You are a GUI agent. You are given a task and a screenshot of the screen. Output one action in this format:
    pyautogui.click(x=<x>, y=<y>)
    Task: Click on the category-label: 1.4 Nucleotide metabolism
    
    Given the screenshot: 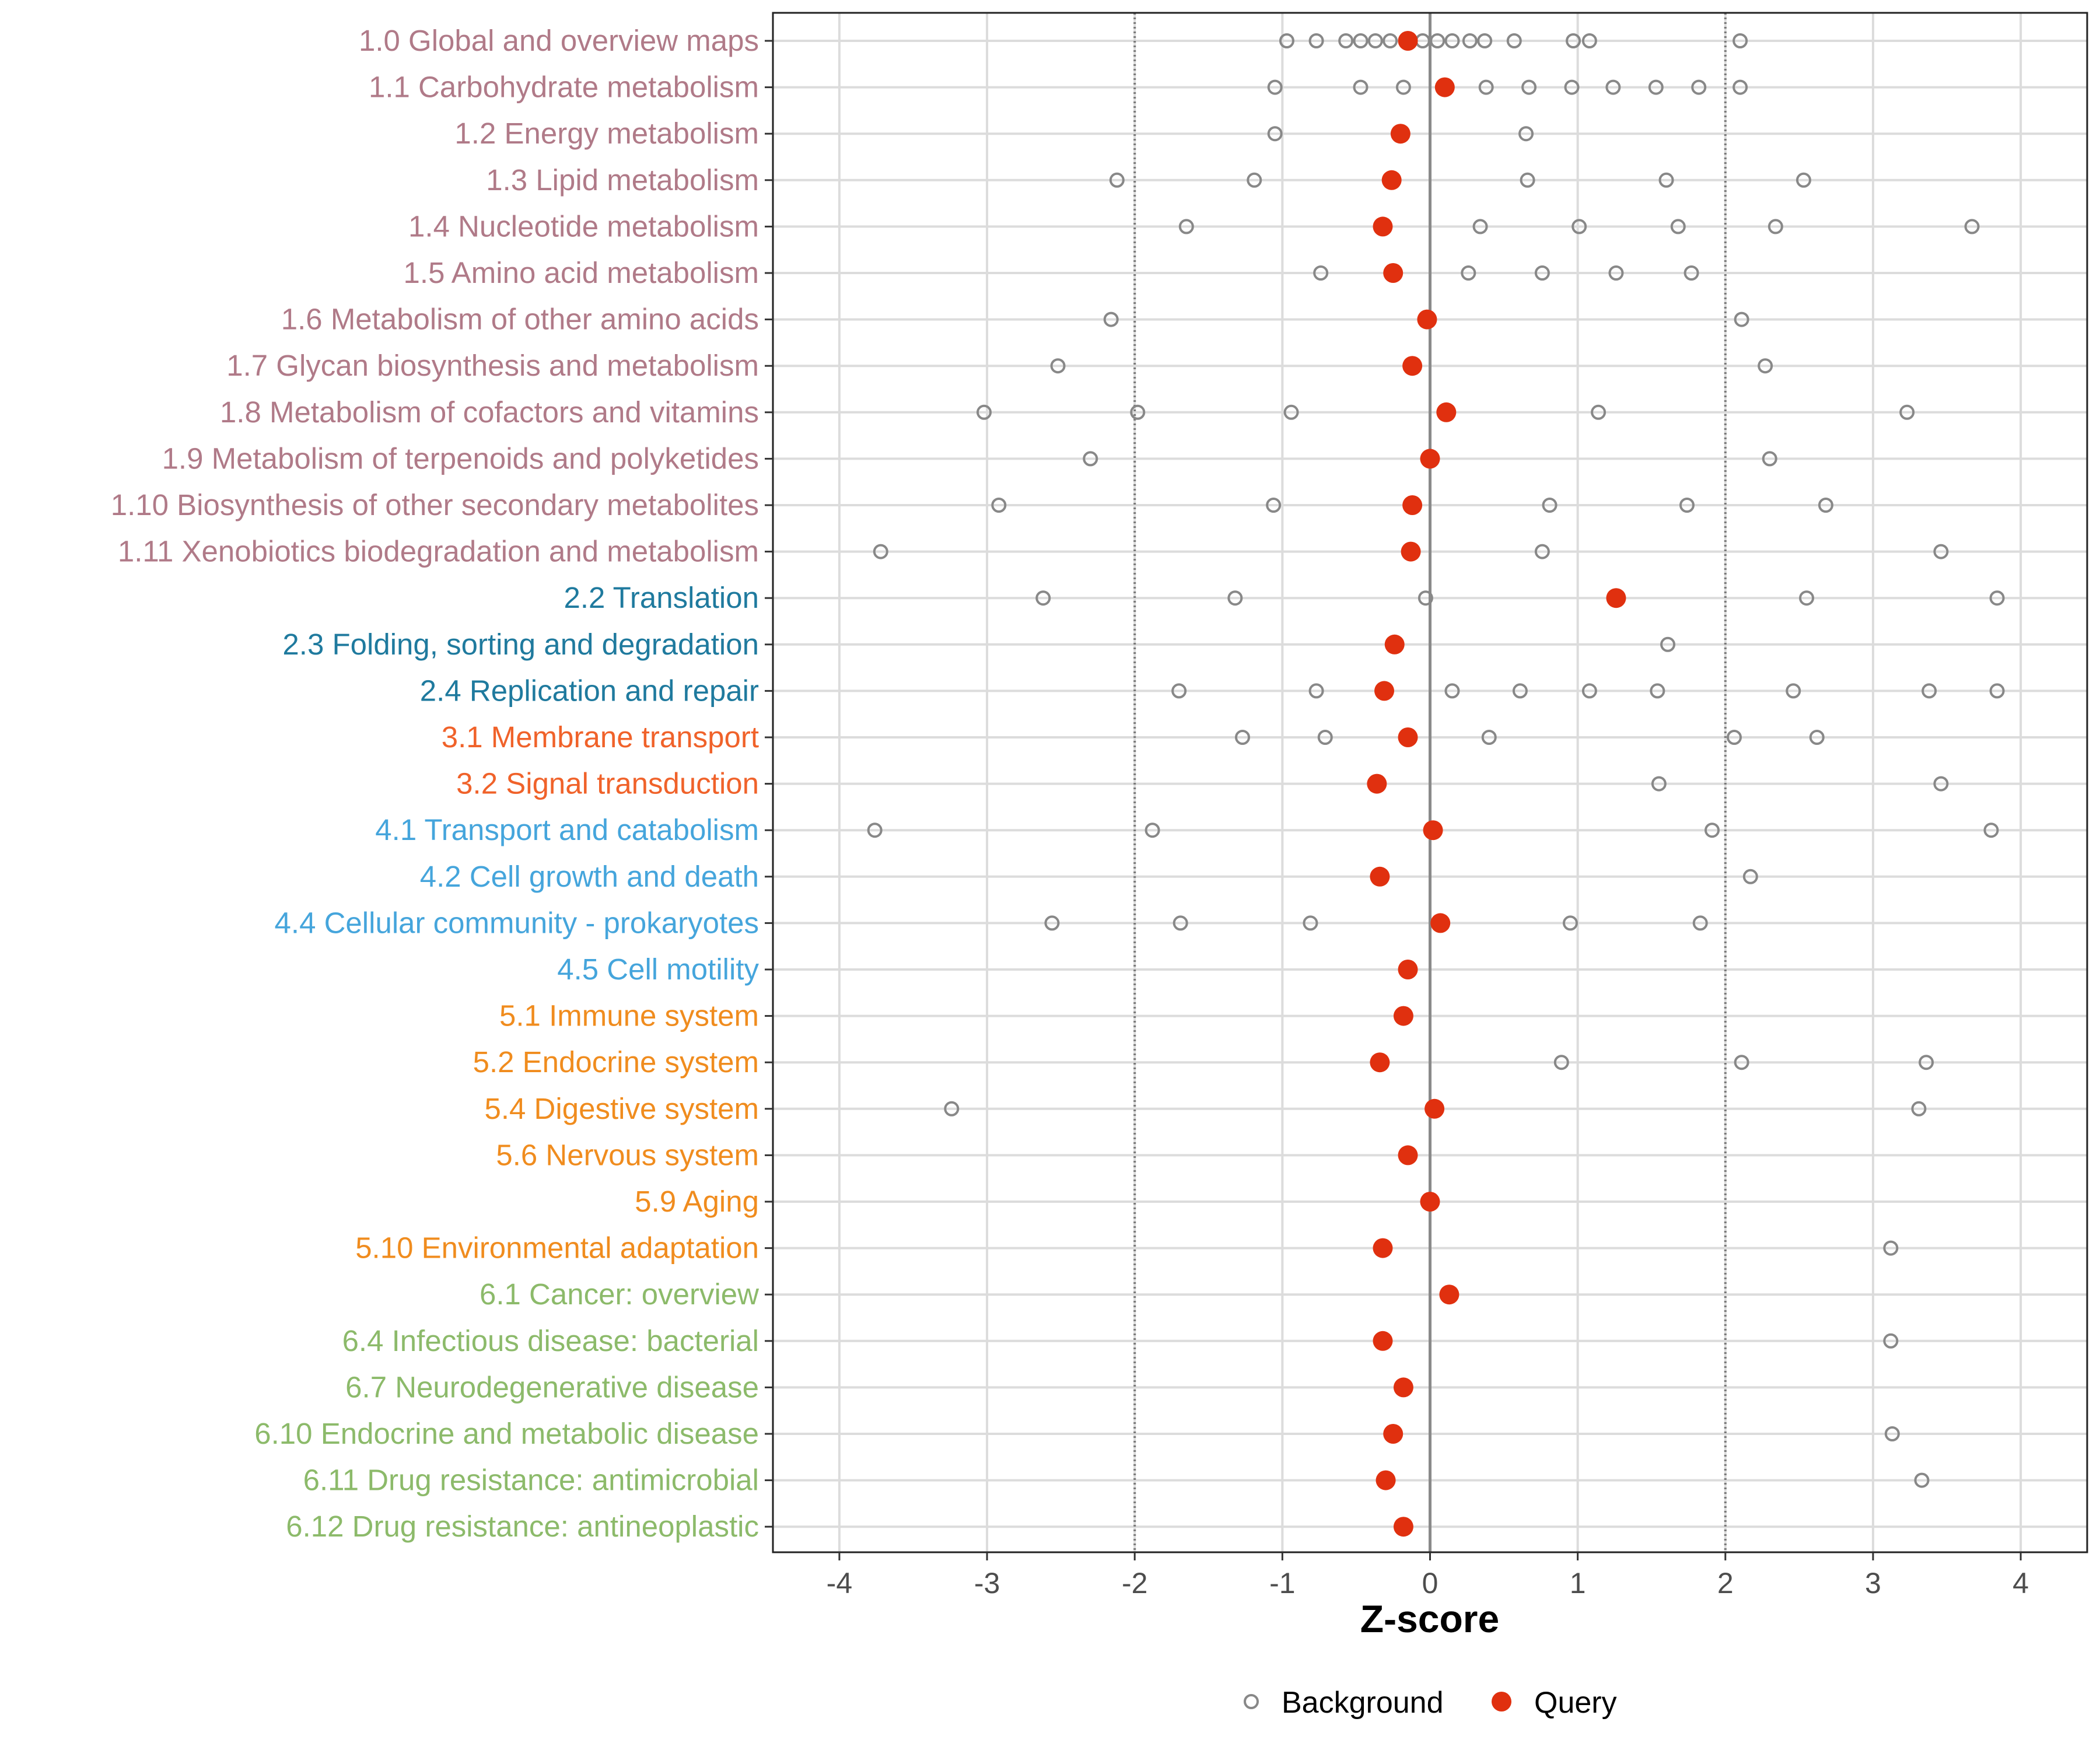 What is the action you would take?
    pyautogui.click(x=583, y=226)
    